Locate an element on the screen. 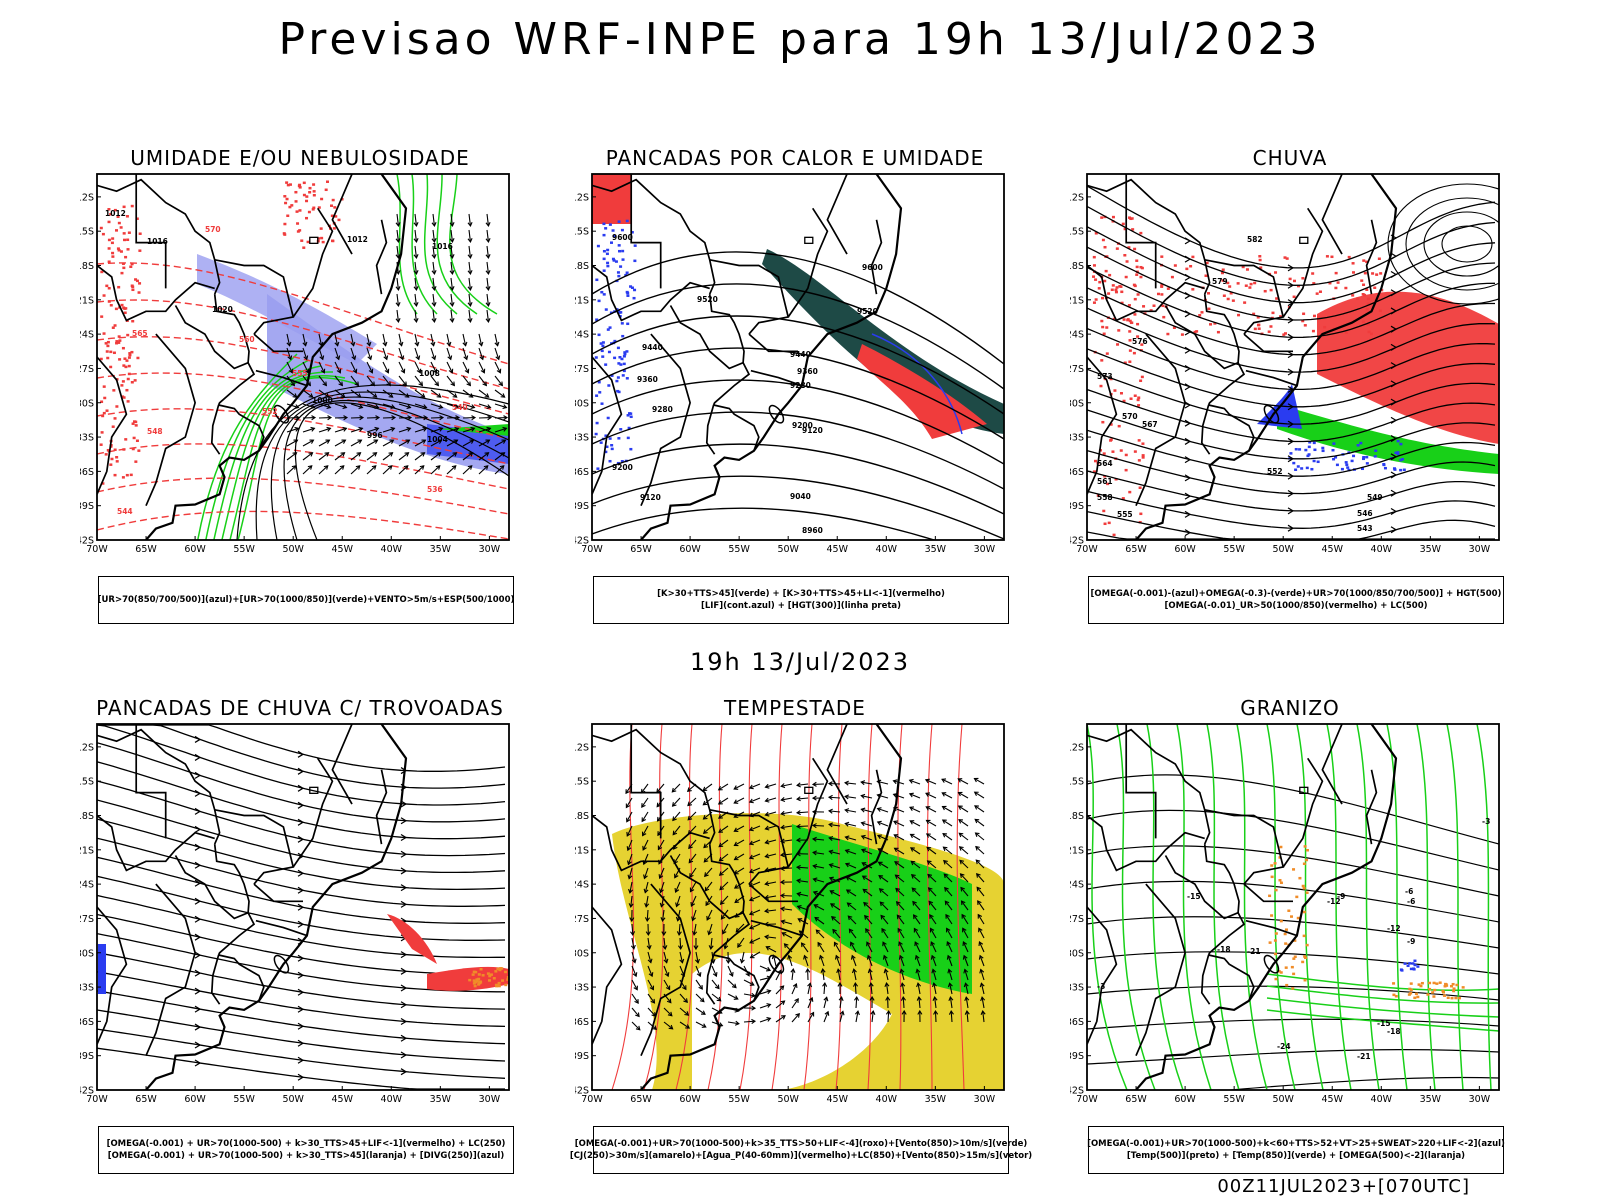 Image resolution: width=1600 pixels, height=1200 pixels. contour-label: 536 is located at coordinates (435, 489).